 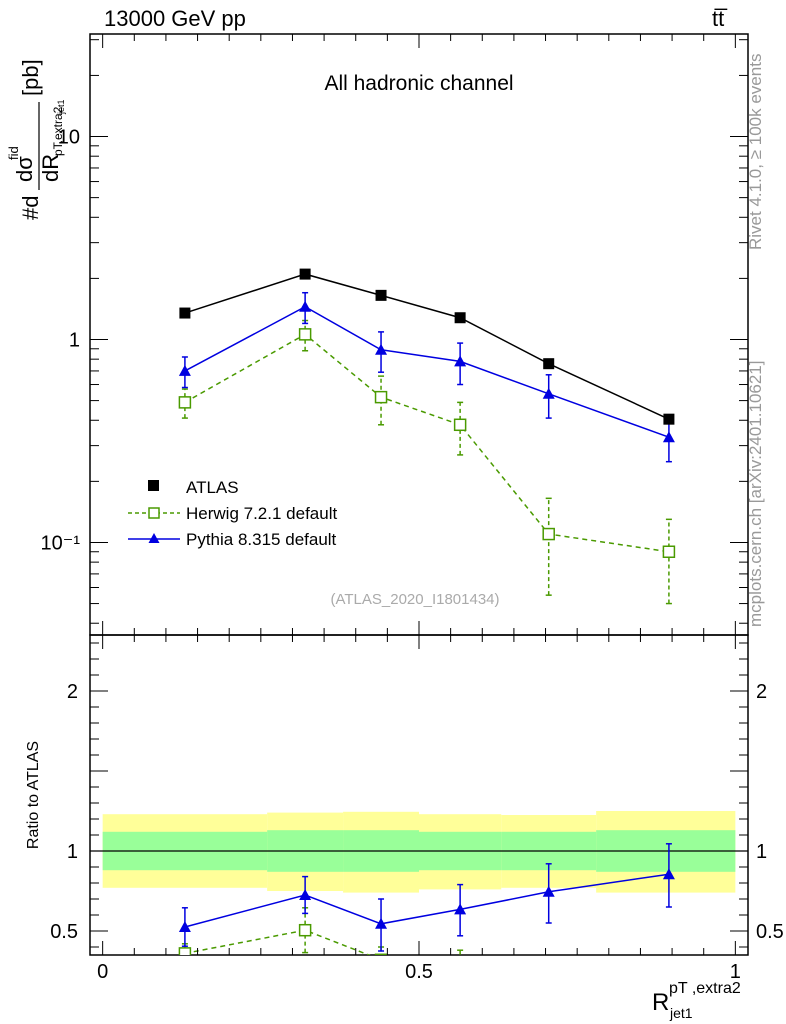 What do you see at coordinates (261, 539) in the screenshot?
I see `legend-pythia: Pythia 8.315 default` at bounding box center [261, 539].